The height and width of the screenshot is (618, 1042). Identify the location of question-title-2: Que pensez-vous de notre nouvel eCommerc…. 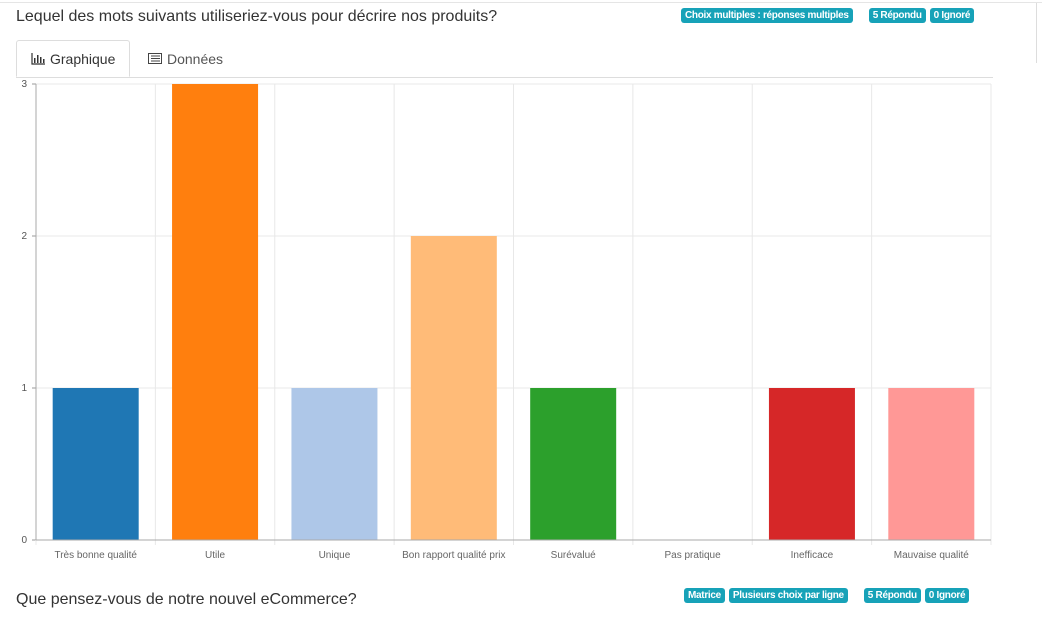
(186, 599).